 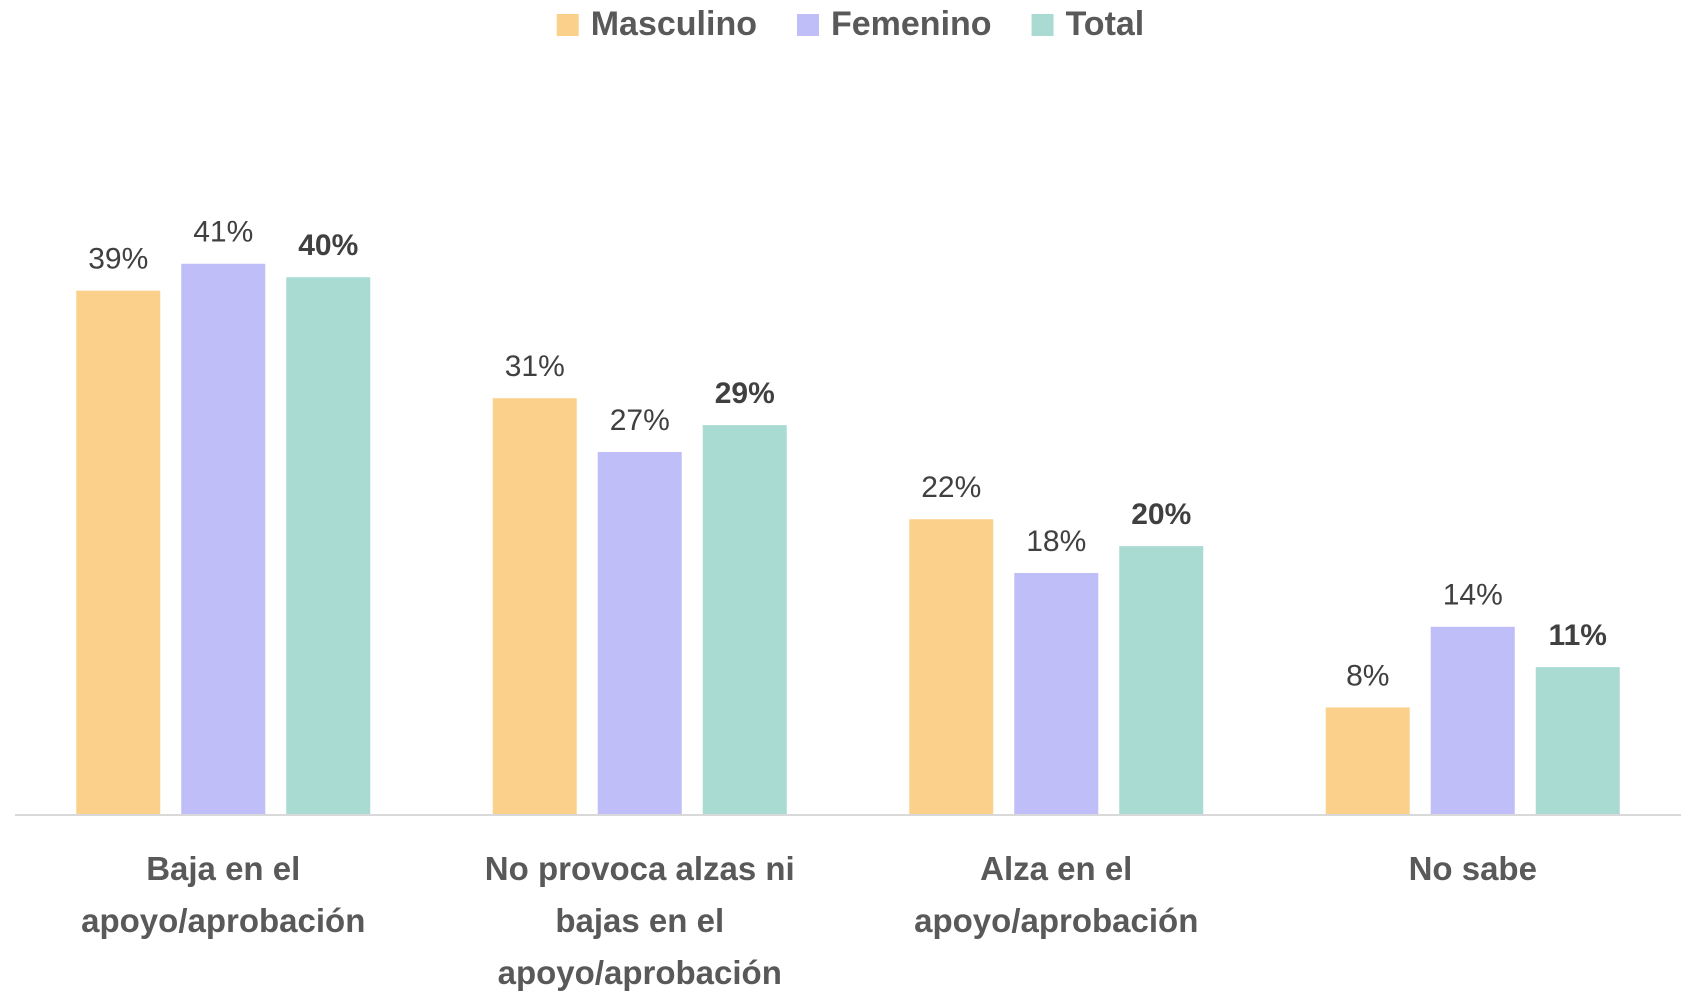 I want to click on x-tick-label: Baja en el apoyo/aprobación, so click(x=223, y=894).